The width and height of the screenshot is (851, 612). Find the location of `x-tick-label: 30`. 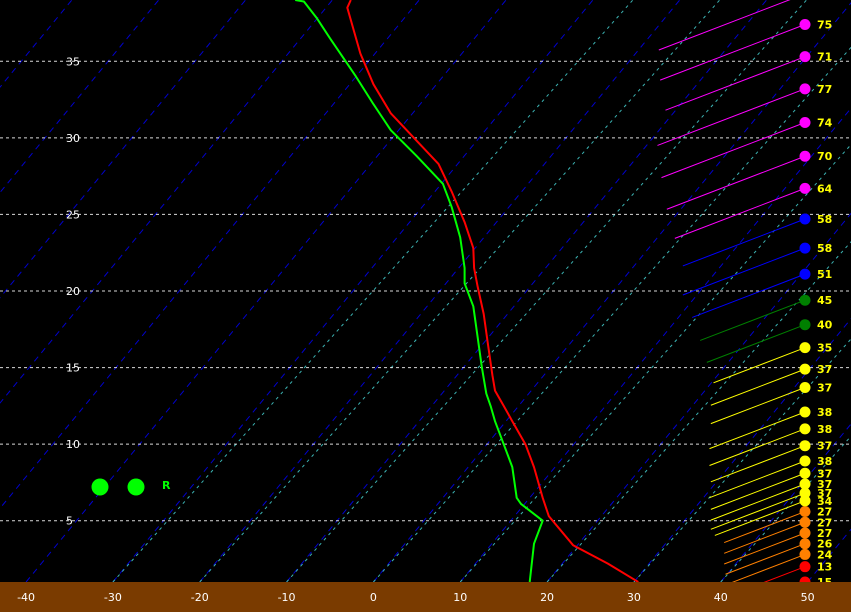

x-tick-label: 30 is located at coordinates (634, 597).